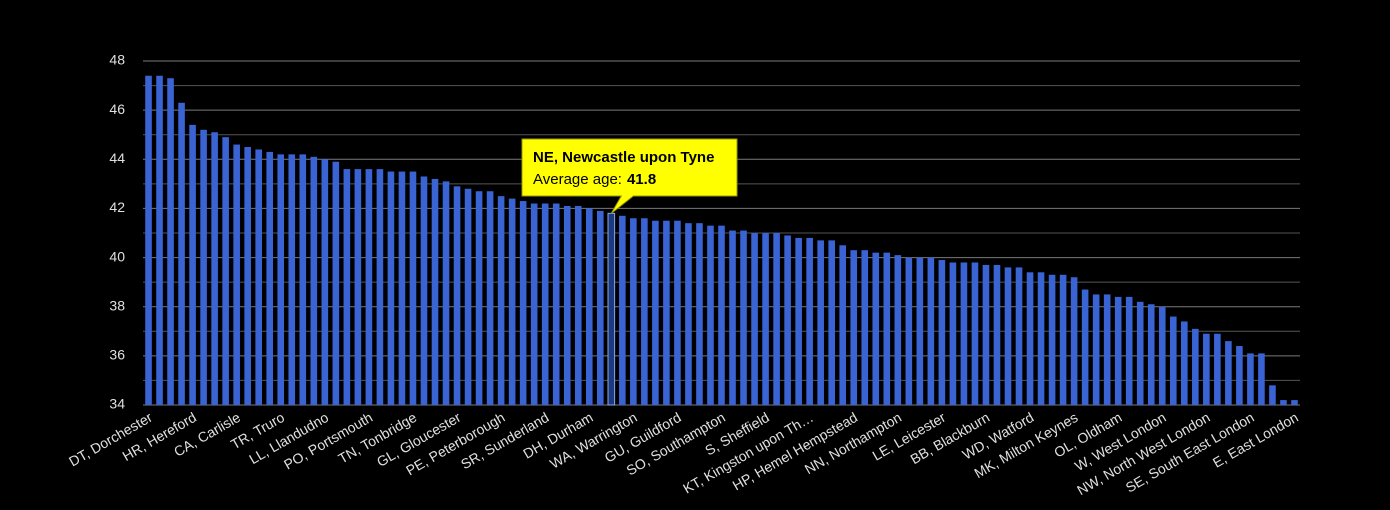 The image size is (1390, 510). Describe the element at coordinates (117, 109) in the screenshot. I see `y-tick-label: 46` at that location.